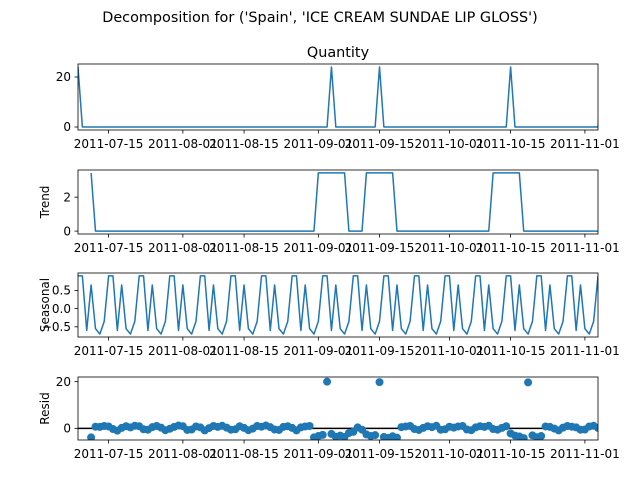  Describe the element at coordinates (45, 408) in the screenshot. I see `y-axis-label: Resid` at that location.